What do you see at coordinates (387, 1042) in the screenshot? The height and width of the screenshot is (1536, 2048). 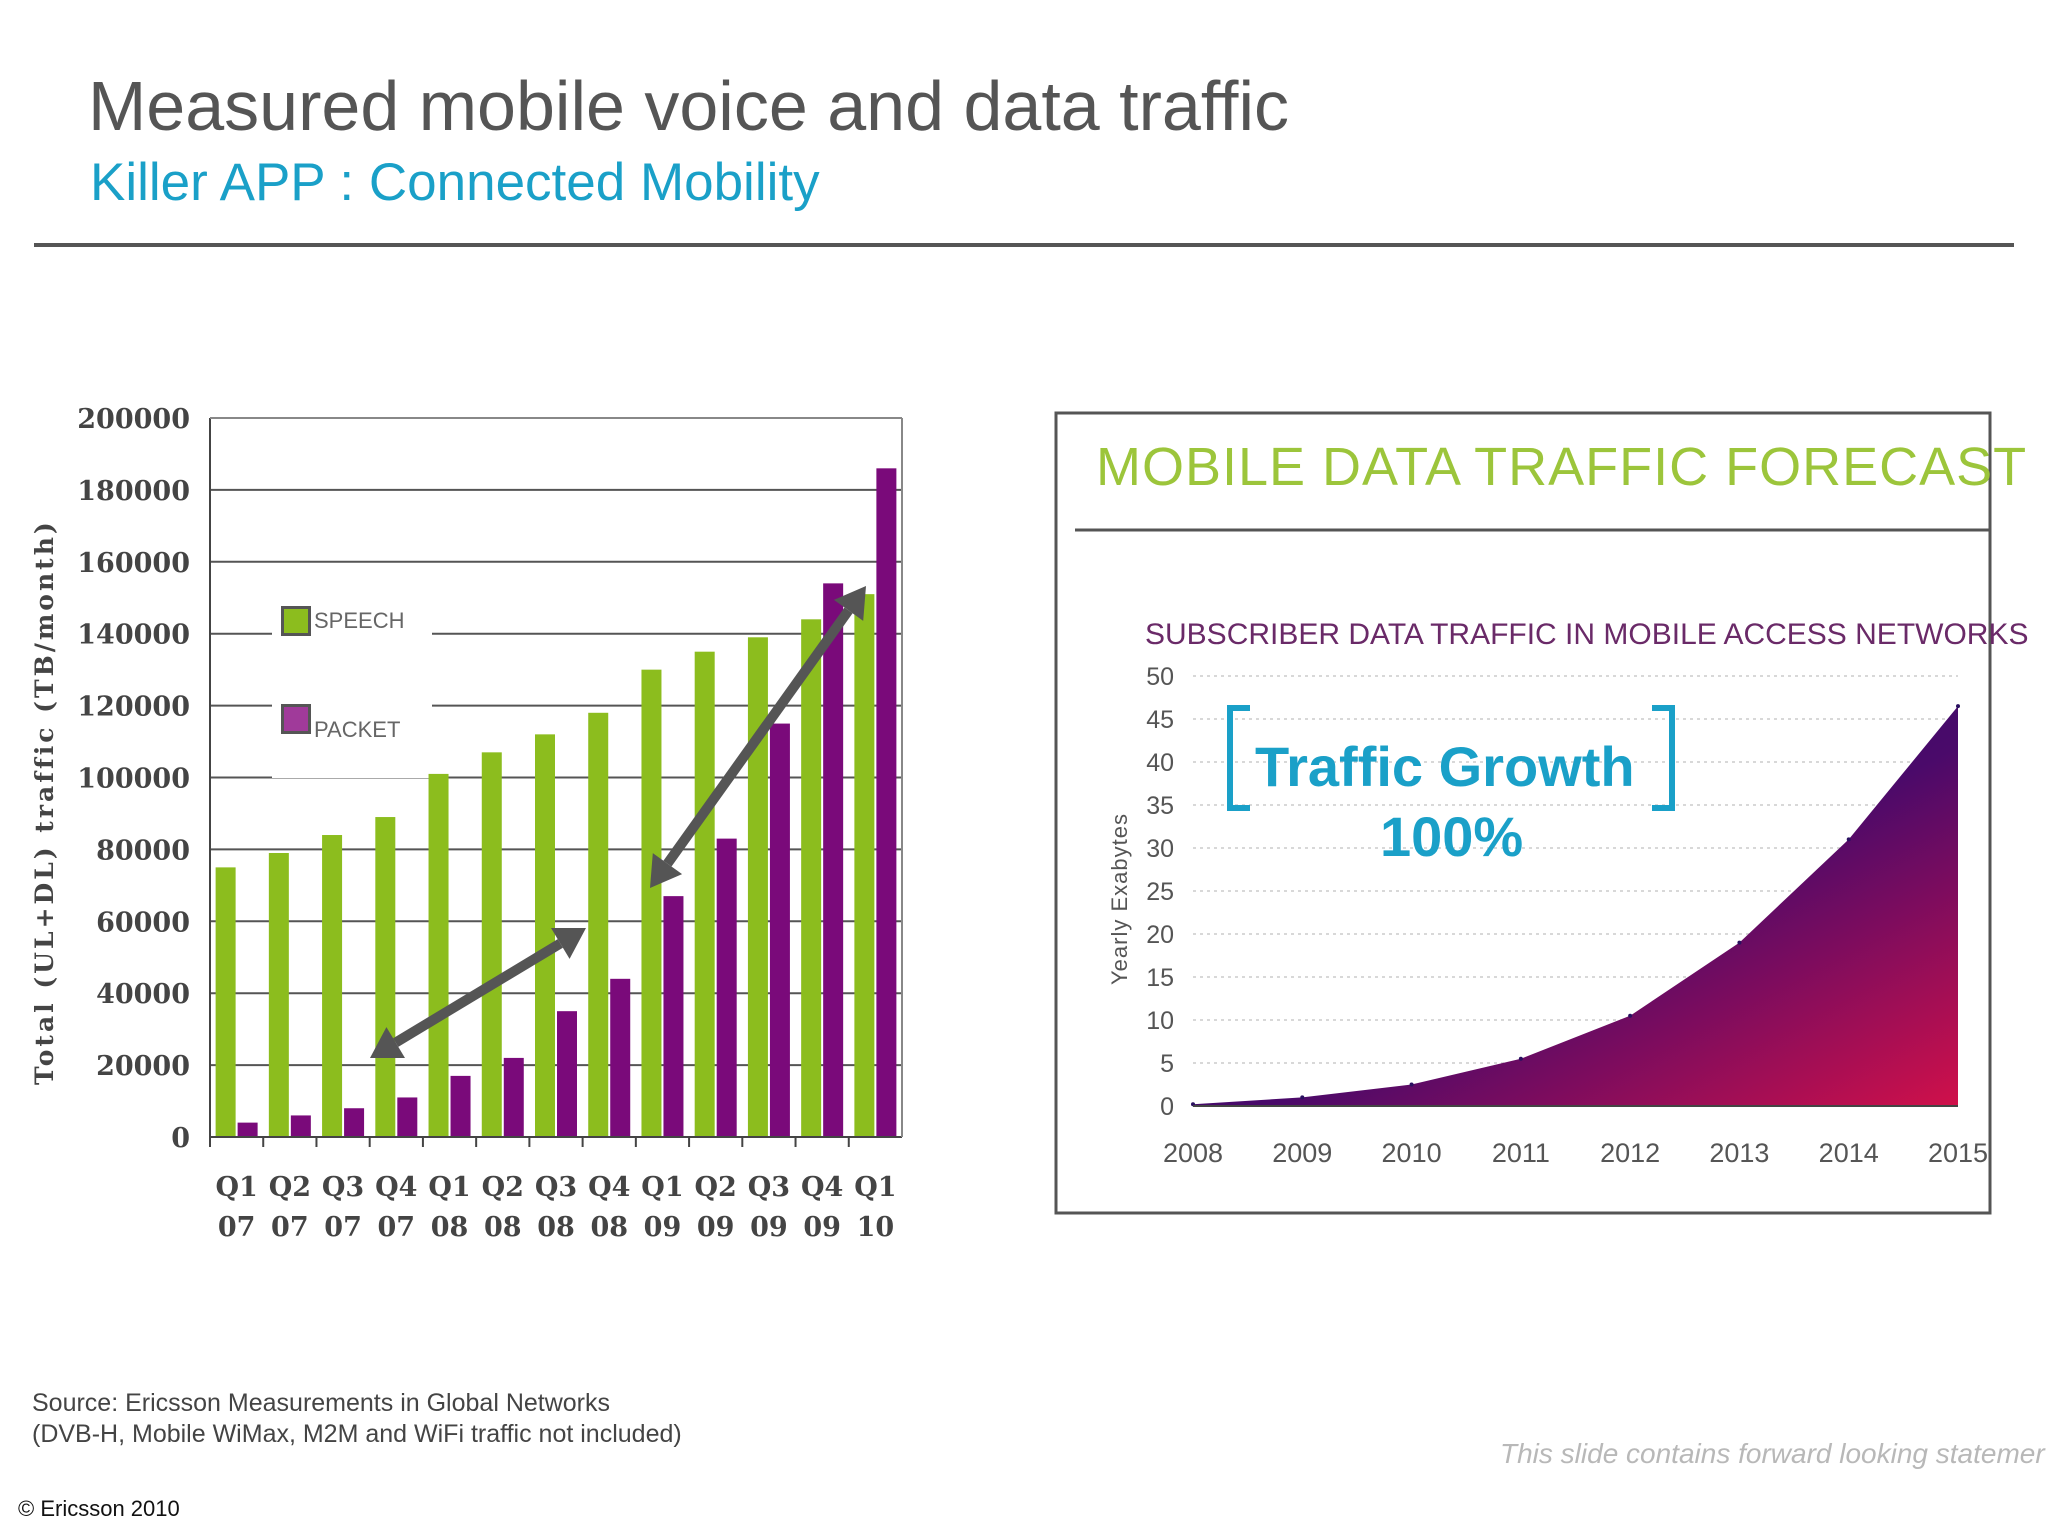 I see `growth-arrow-lower-head-start` at bounding box center [387, 1042].